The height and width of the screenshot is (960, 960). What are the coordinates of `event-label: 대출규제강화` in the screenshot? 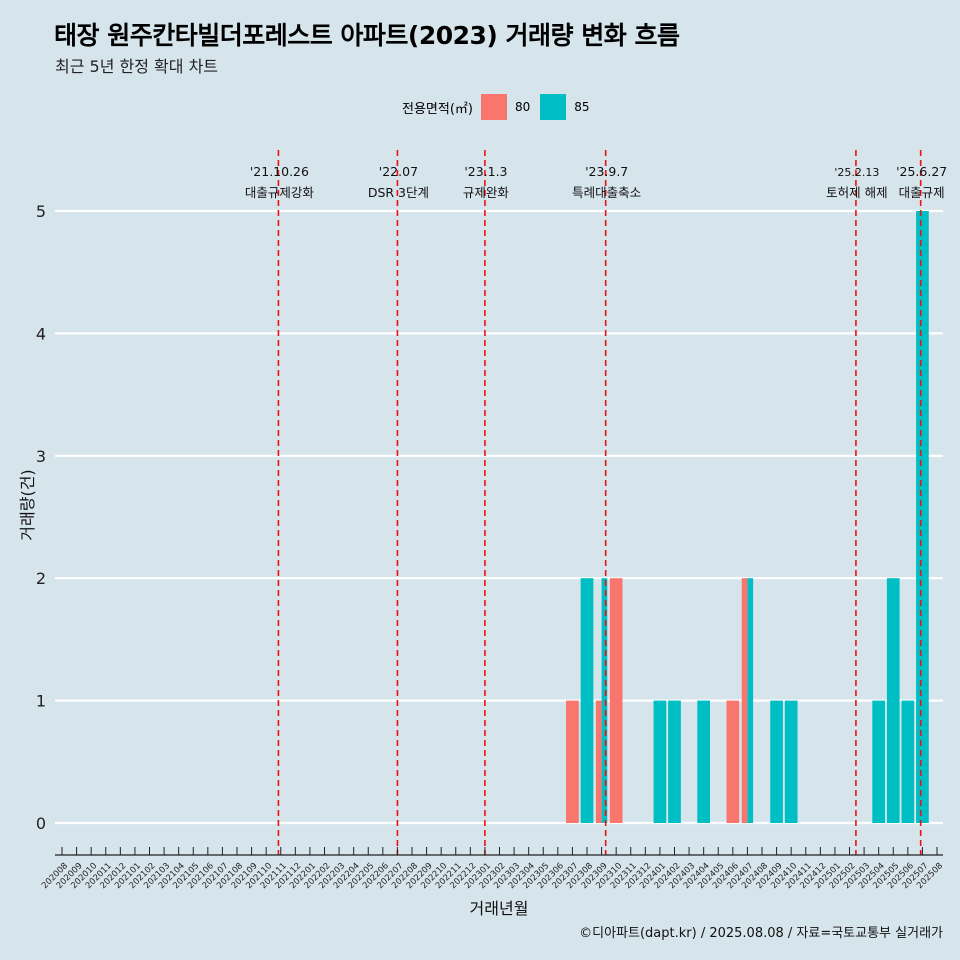 It's located at (280, 192).